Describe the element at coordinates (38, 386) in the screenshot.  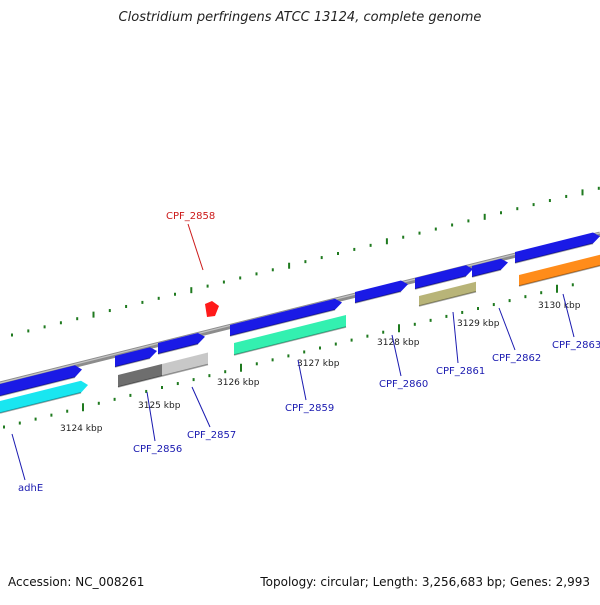
I see `cds-adhE-shade` at that location.